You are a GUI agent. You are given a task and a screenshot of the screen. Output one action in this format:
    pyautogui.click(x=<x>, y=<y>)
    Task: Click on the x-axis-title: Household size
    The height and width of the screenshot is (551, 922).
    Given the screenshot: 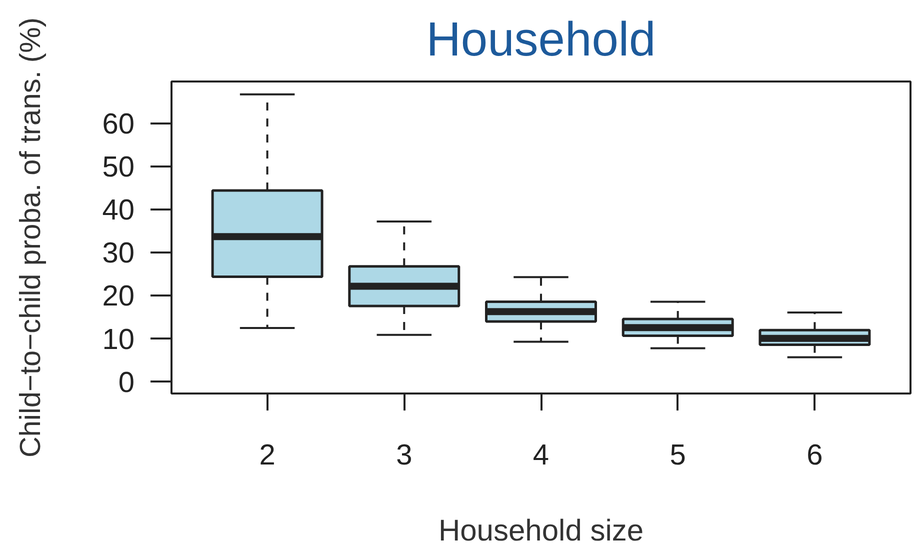 What is the action you would take?
    pyautogui.click(x=541, y=531)
    